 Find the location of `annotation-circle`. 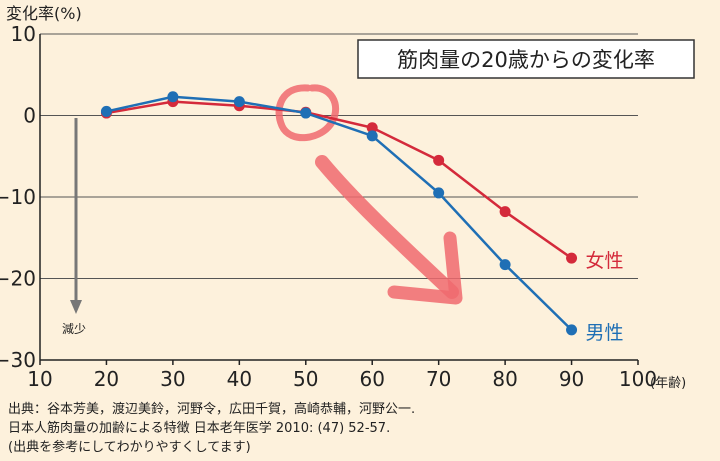

annotation-circle is located at coordinates (307, 113).